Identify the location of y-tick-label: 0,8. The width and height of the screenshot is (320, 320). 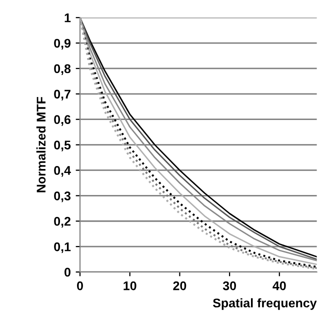
(62, 69).